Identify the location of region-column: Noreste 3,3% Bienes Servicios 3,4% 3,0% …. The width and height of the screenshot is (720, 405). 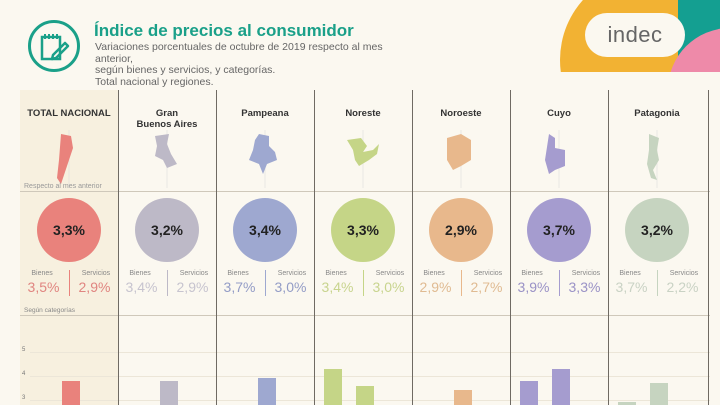
(363, 247).